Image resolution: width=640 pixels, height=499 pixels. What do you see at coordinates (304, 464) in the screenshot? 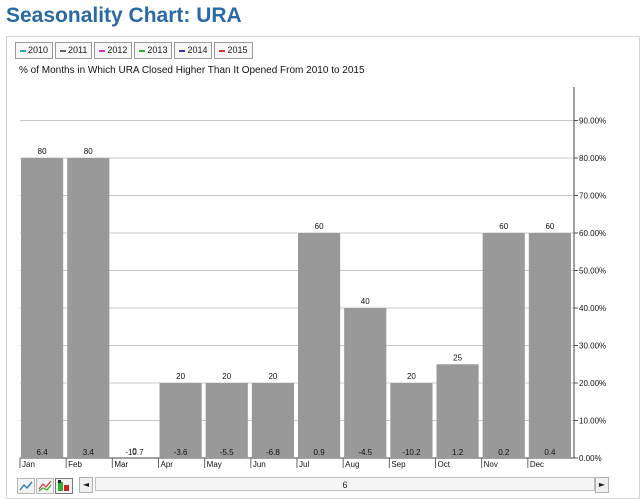
I see `x-tick-label: Jul` at bounding box center [304, 464].